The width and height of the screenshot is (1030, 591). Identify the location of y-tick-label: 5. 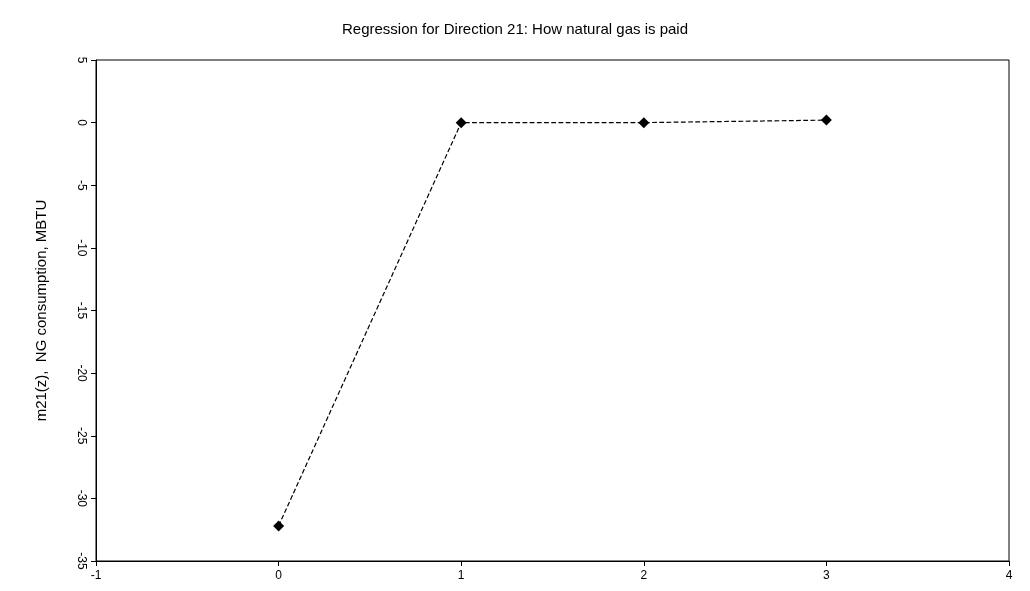
(82, 60).